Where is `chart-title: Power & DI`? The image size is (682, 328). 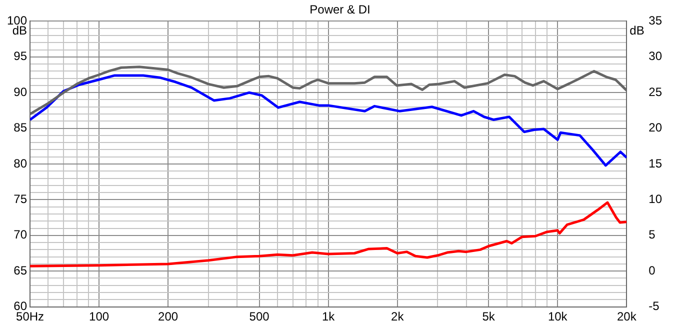
chart-title: Power & DI is located at coordinates (340, 9).